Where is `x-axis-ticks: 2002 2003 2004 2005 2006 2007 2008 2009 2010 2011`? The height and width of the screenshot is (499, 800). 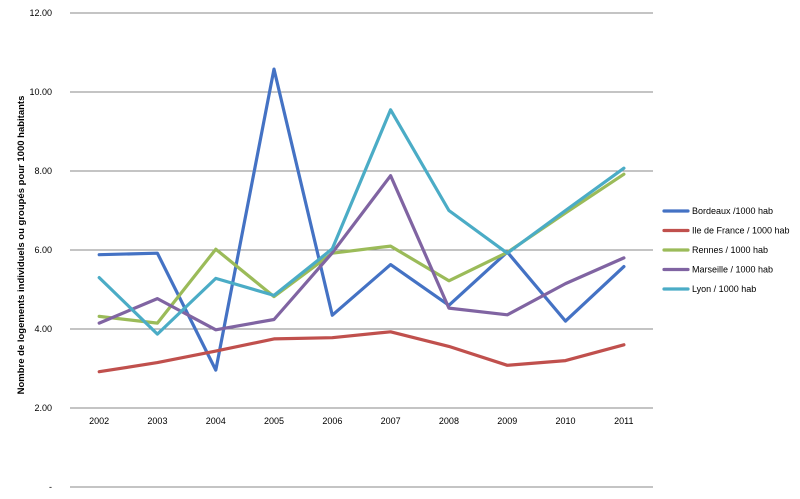 x-axis-ticks: 2002 2003 2004 2005 2006 2007 2008 2009 2010 2011 is located at coordinates (361, 421).